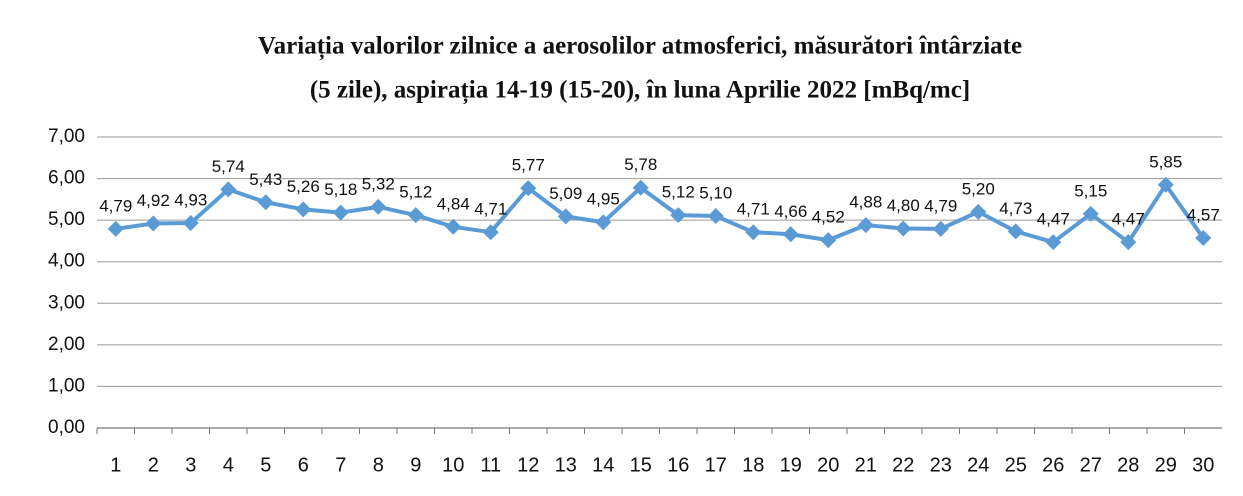  Describe the element at coordinates (1165, 161) in the screenshot. I see `data-label: 5,85` at that location.